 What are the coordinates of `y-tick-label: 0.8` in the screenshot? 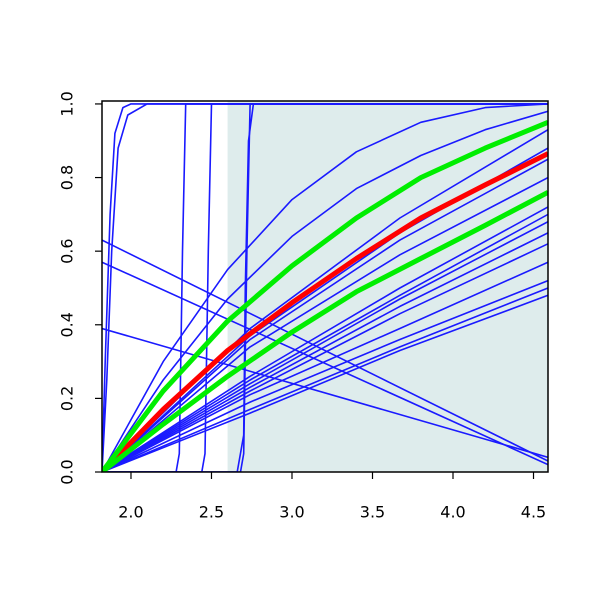 It's located at (67, 177).